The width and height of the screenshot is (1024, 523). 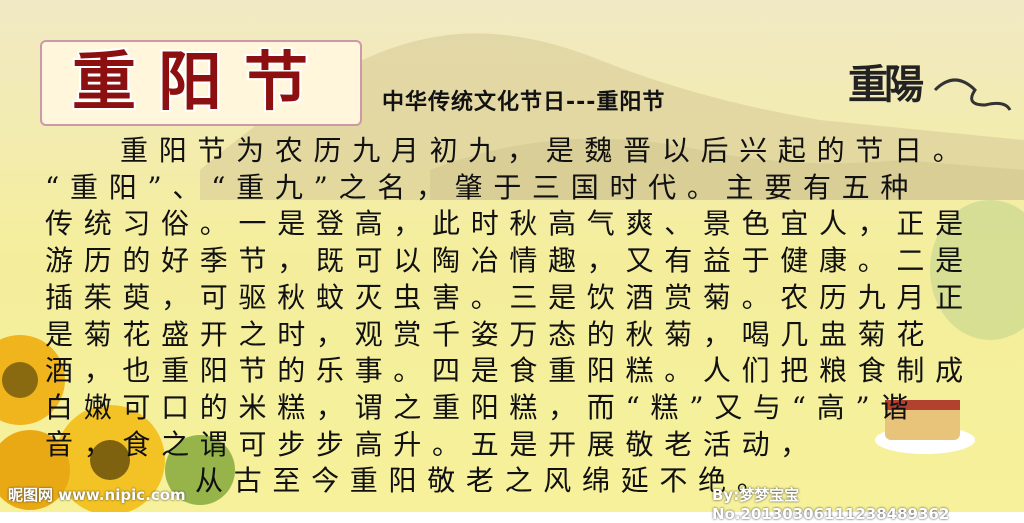 I want to click on body-line: 酒，也重阳节的乐事。四是食重阳糕。人们把粮食制成, so click(x=509, y=371).